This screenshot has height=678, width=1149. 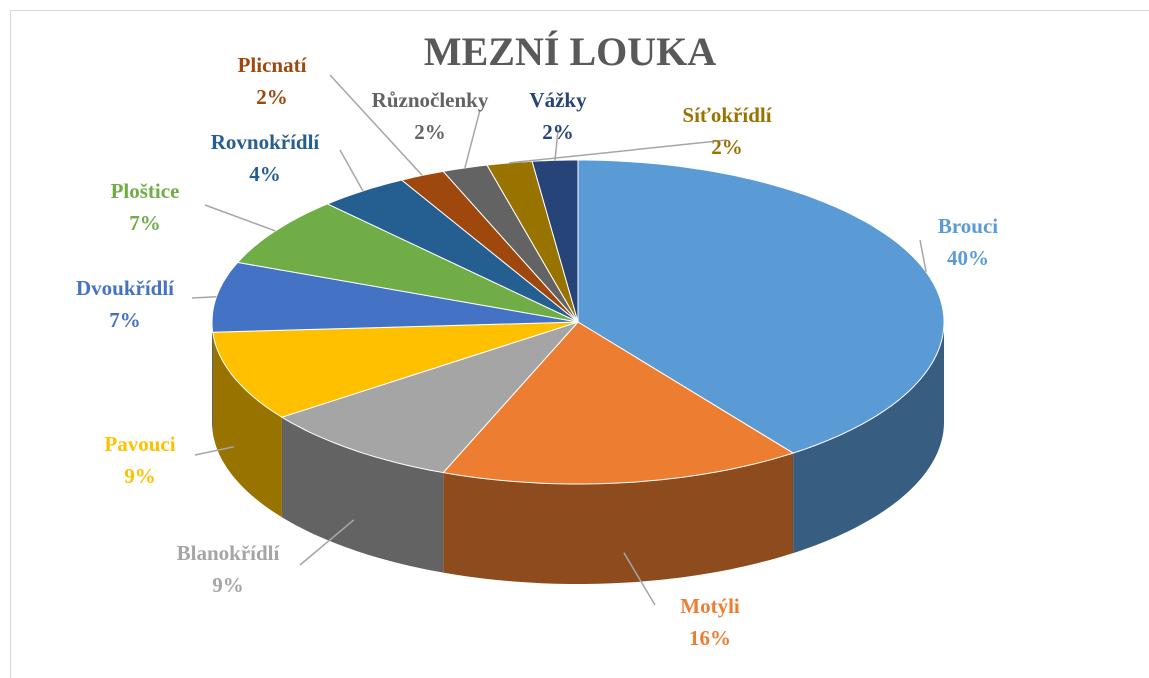 I want to click on chart-title: MEZNÍ LOUKA, so click(x=570, y=51).